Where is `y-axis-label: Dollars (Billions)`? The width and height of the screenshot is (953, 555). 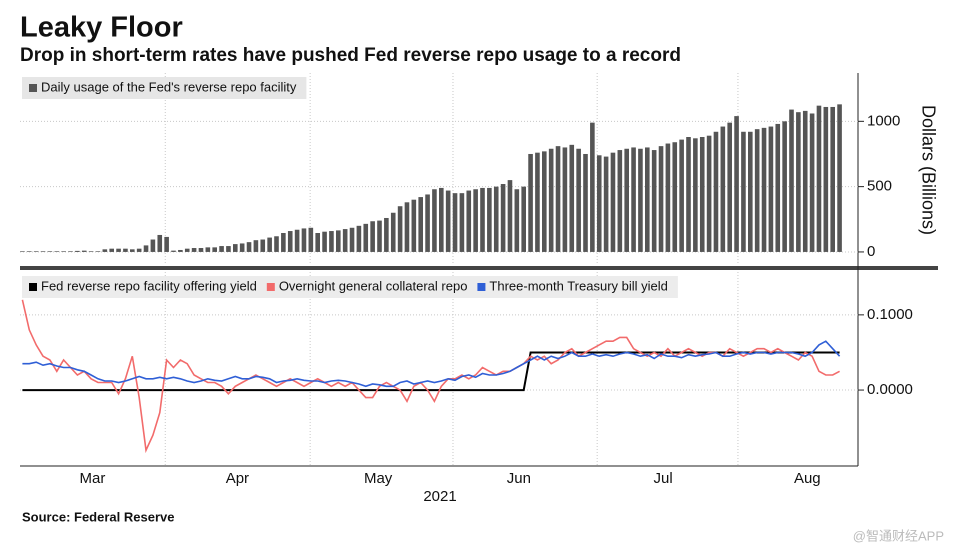 y-axis-label: Dollars (Billions) is located at coordinates (928, 170).